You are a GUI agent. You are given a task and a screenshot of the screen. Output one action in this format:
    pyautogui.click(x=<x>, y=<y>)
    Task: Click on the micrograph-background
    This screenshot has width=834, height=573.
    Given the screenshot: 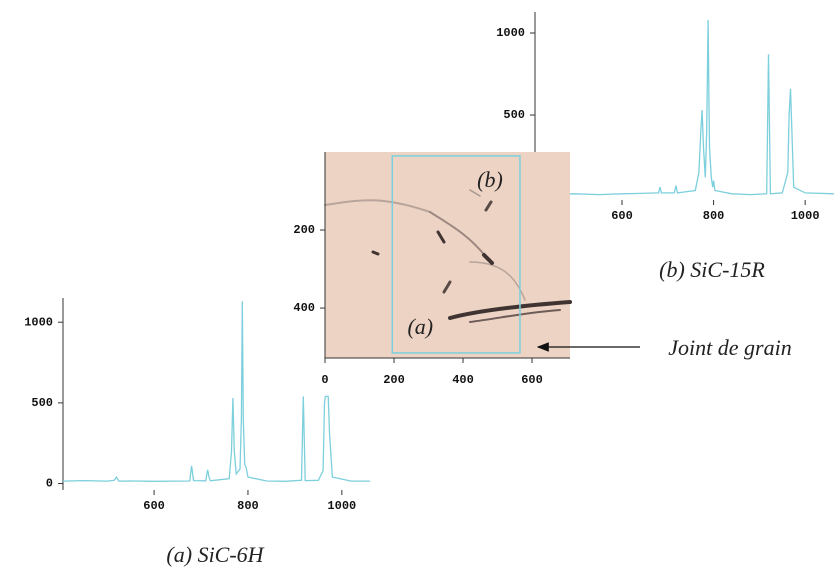 What is the action you would take?
    pyautogui.click(x=447, y=255)
    